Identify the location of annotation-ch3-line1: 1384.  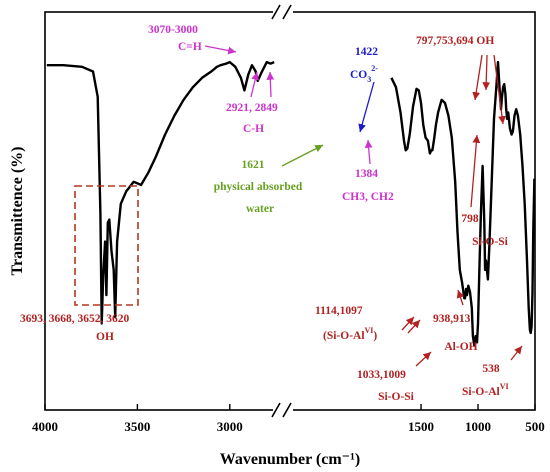
(366, 174).